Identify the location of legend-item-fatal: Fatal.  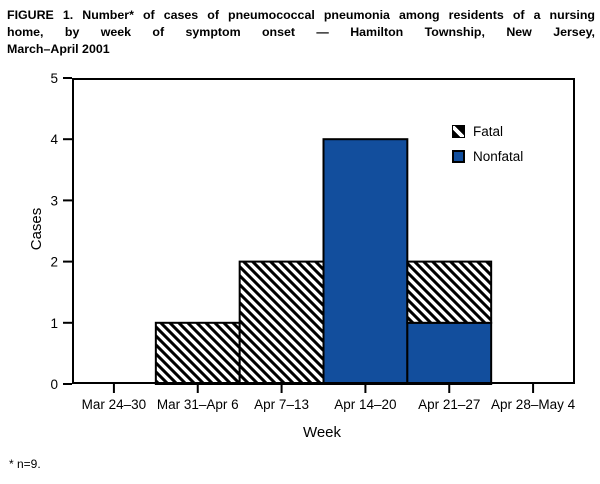
(487, 131).